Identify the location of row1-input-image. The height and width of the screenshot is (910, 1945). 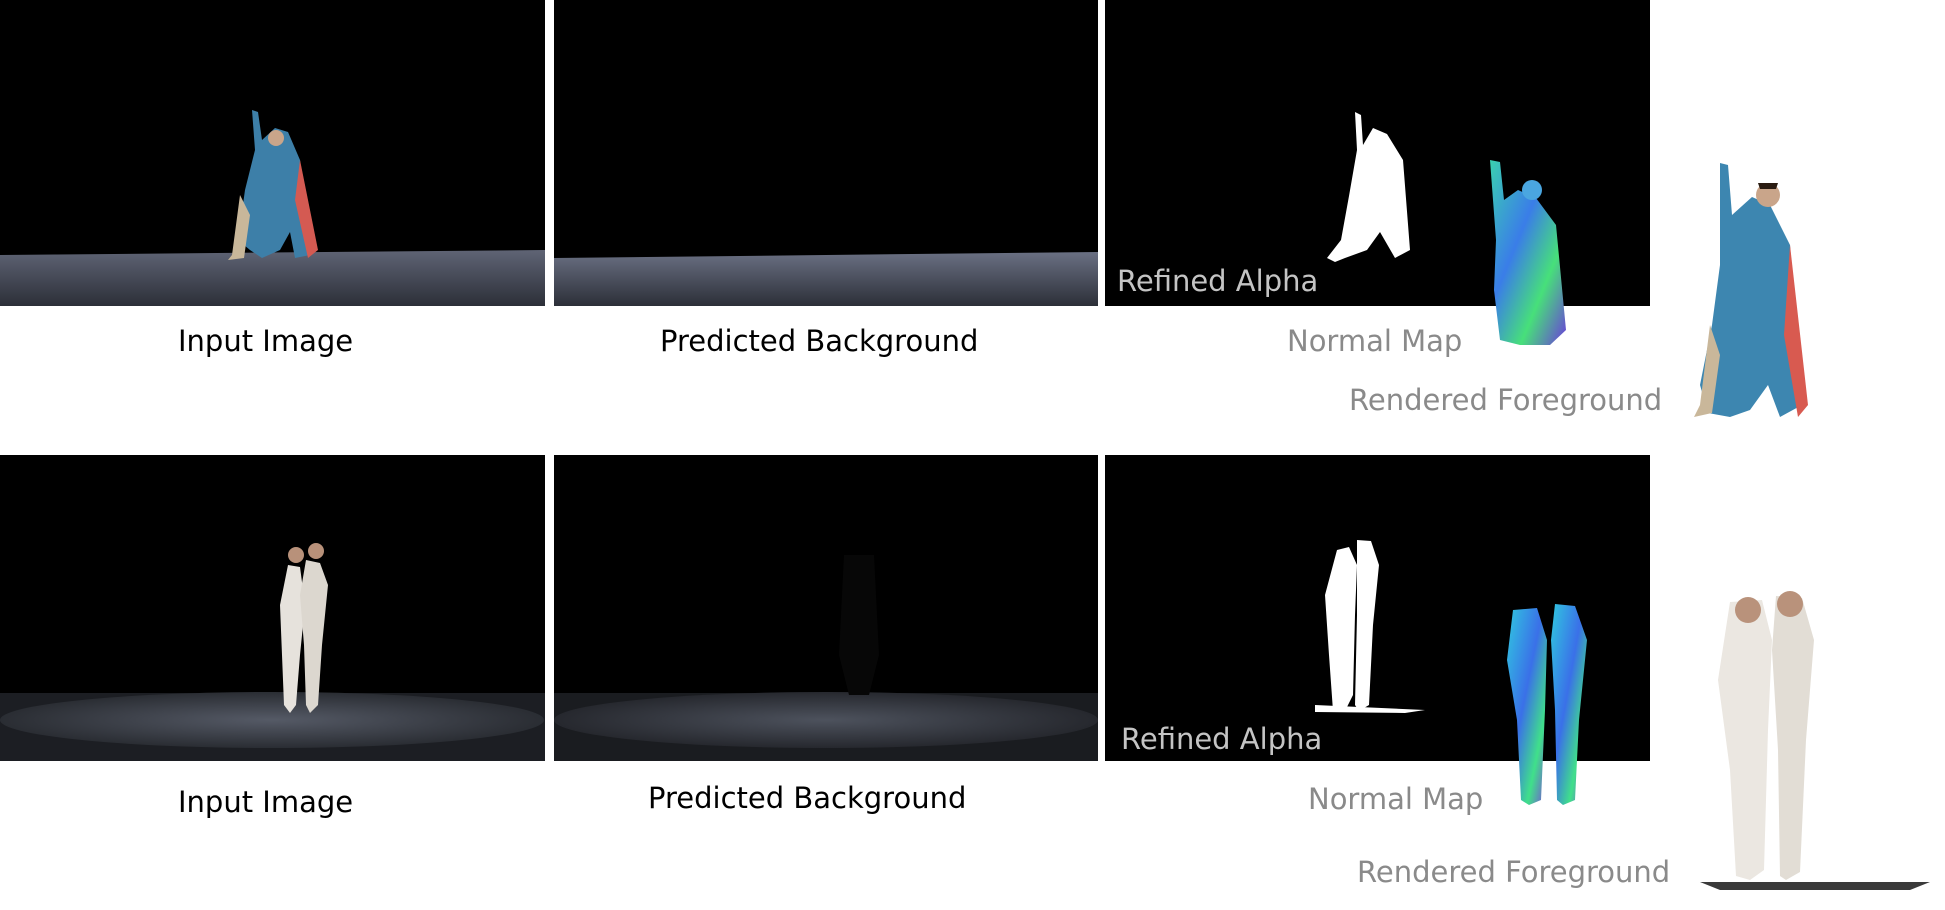
(272, 153).